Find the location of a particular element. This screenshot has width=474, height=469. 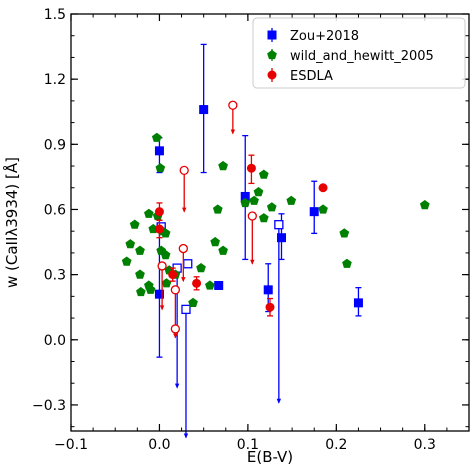

x-tick-label: 0.0 is located at coordinates (159, 445).